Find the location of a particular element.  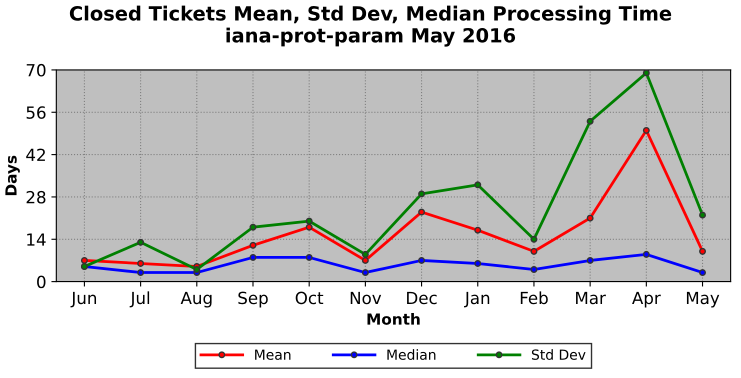

x-tick-label: Nov is located at coordinates (366, 298).